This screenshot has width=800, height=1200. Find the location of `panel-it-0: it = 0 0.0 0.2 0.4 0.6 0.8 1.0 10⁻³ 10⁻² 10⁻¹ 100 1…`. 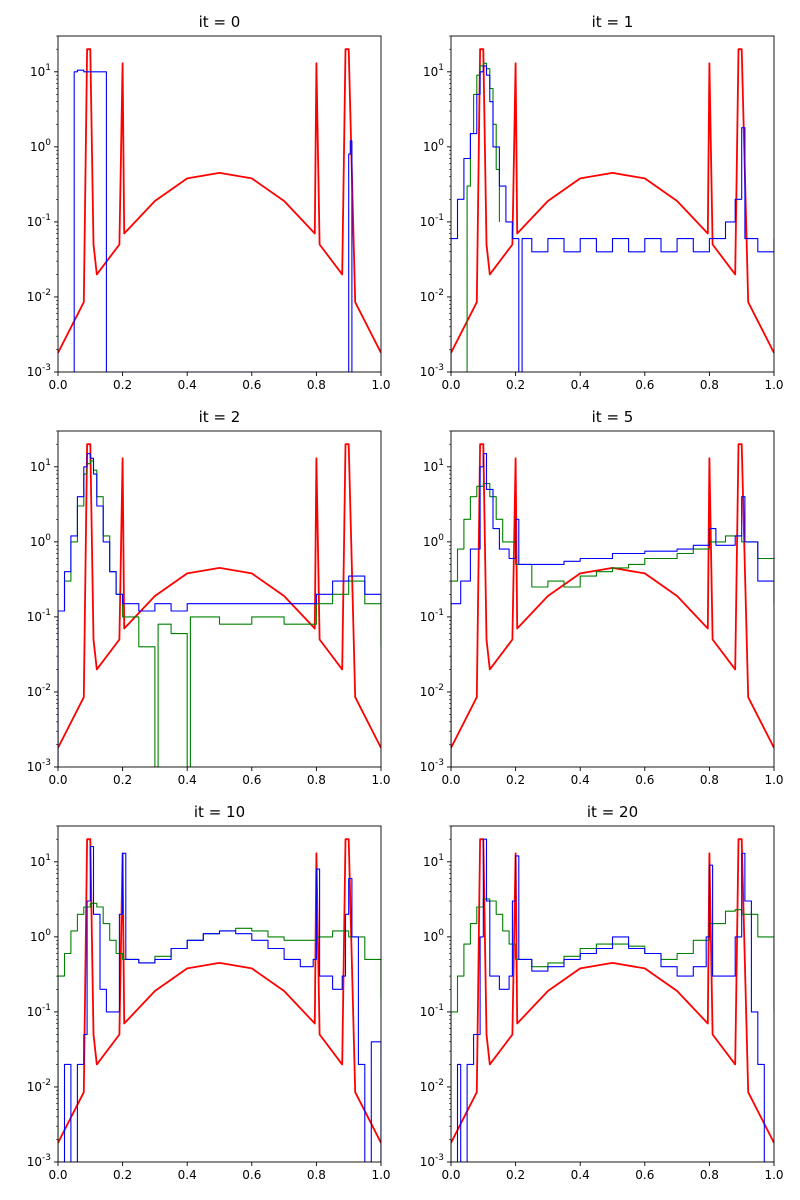

panel-it-0: it = 0 0.0 0.2 0.4 0.6 0.8 1.0 10⁻³ 10⁻² 10⁻¹ 100 1… is located at coordinates (209, 202).